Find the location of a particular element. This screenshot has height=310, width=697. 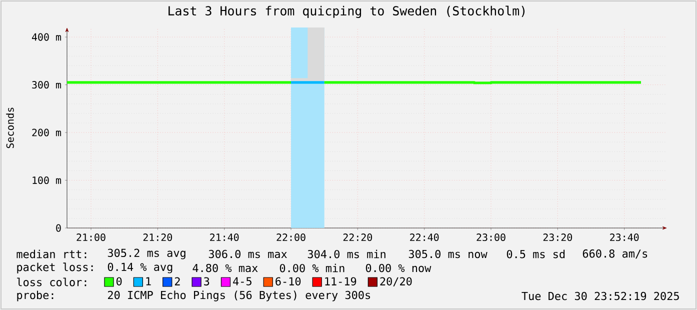

text: 0.00 % min is located at coordinates (312, 268).